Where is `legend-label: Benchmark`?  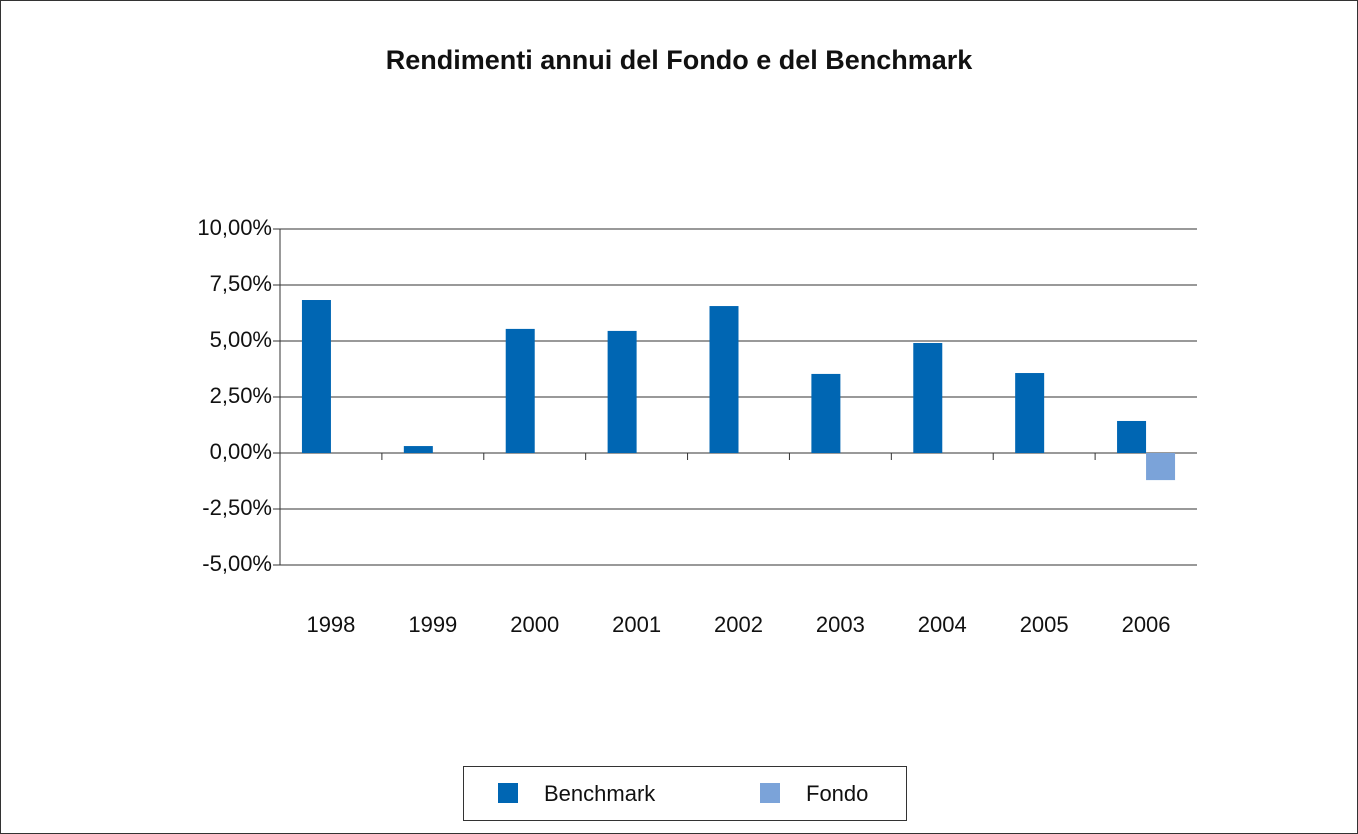 legend-label: Benchmark is located at coordinates (600, 793).